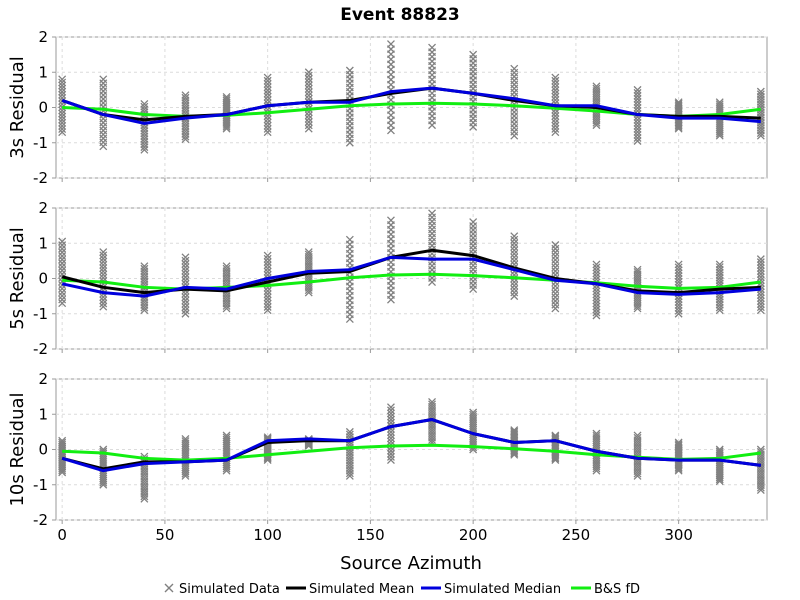 Image resolution: width=800 pixels, height=600 pixels. What do you see at coordinates (40, 485) in the screenshot?
I see `y-tick-label: -1` at bounding box center [40, 485].